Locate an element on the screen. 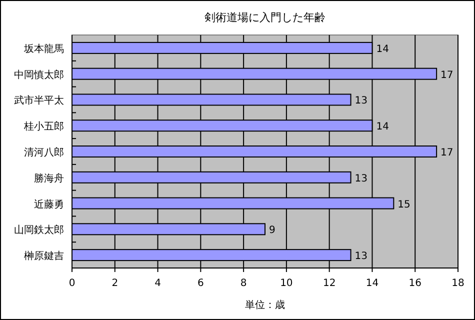 The height and width of the screenshot is (320, 475). tick-label: 6 is located at coordinates (200, 283).